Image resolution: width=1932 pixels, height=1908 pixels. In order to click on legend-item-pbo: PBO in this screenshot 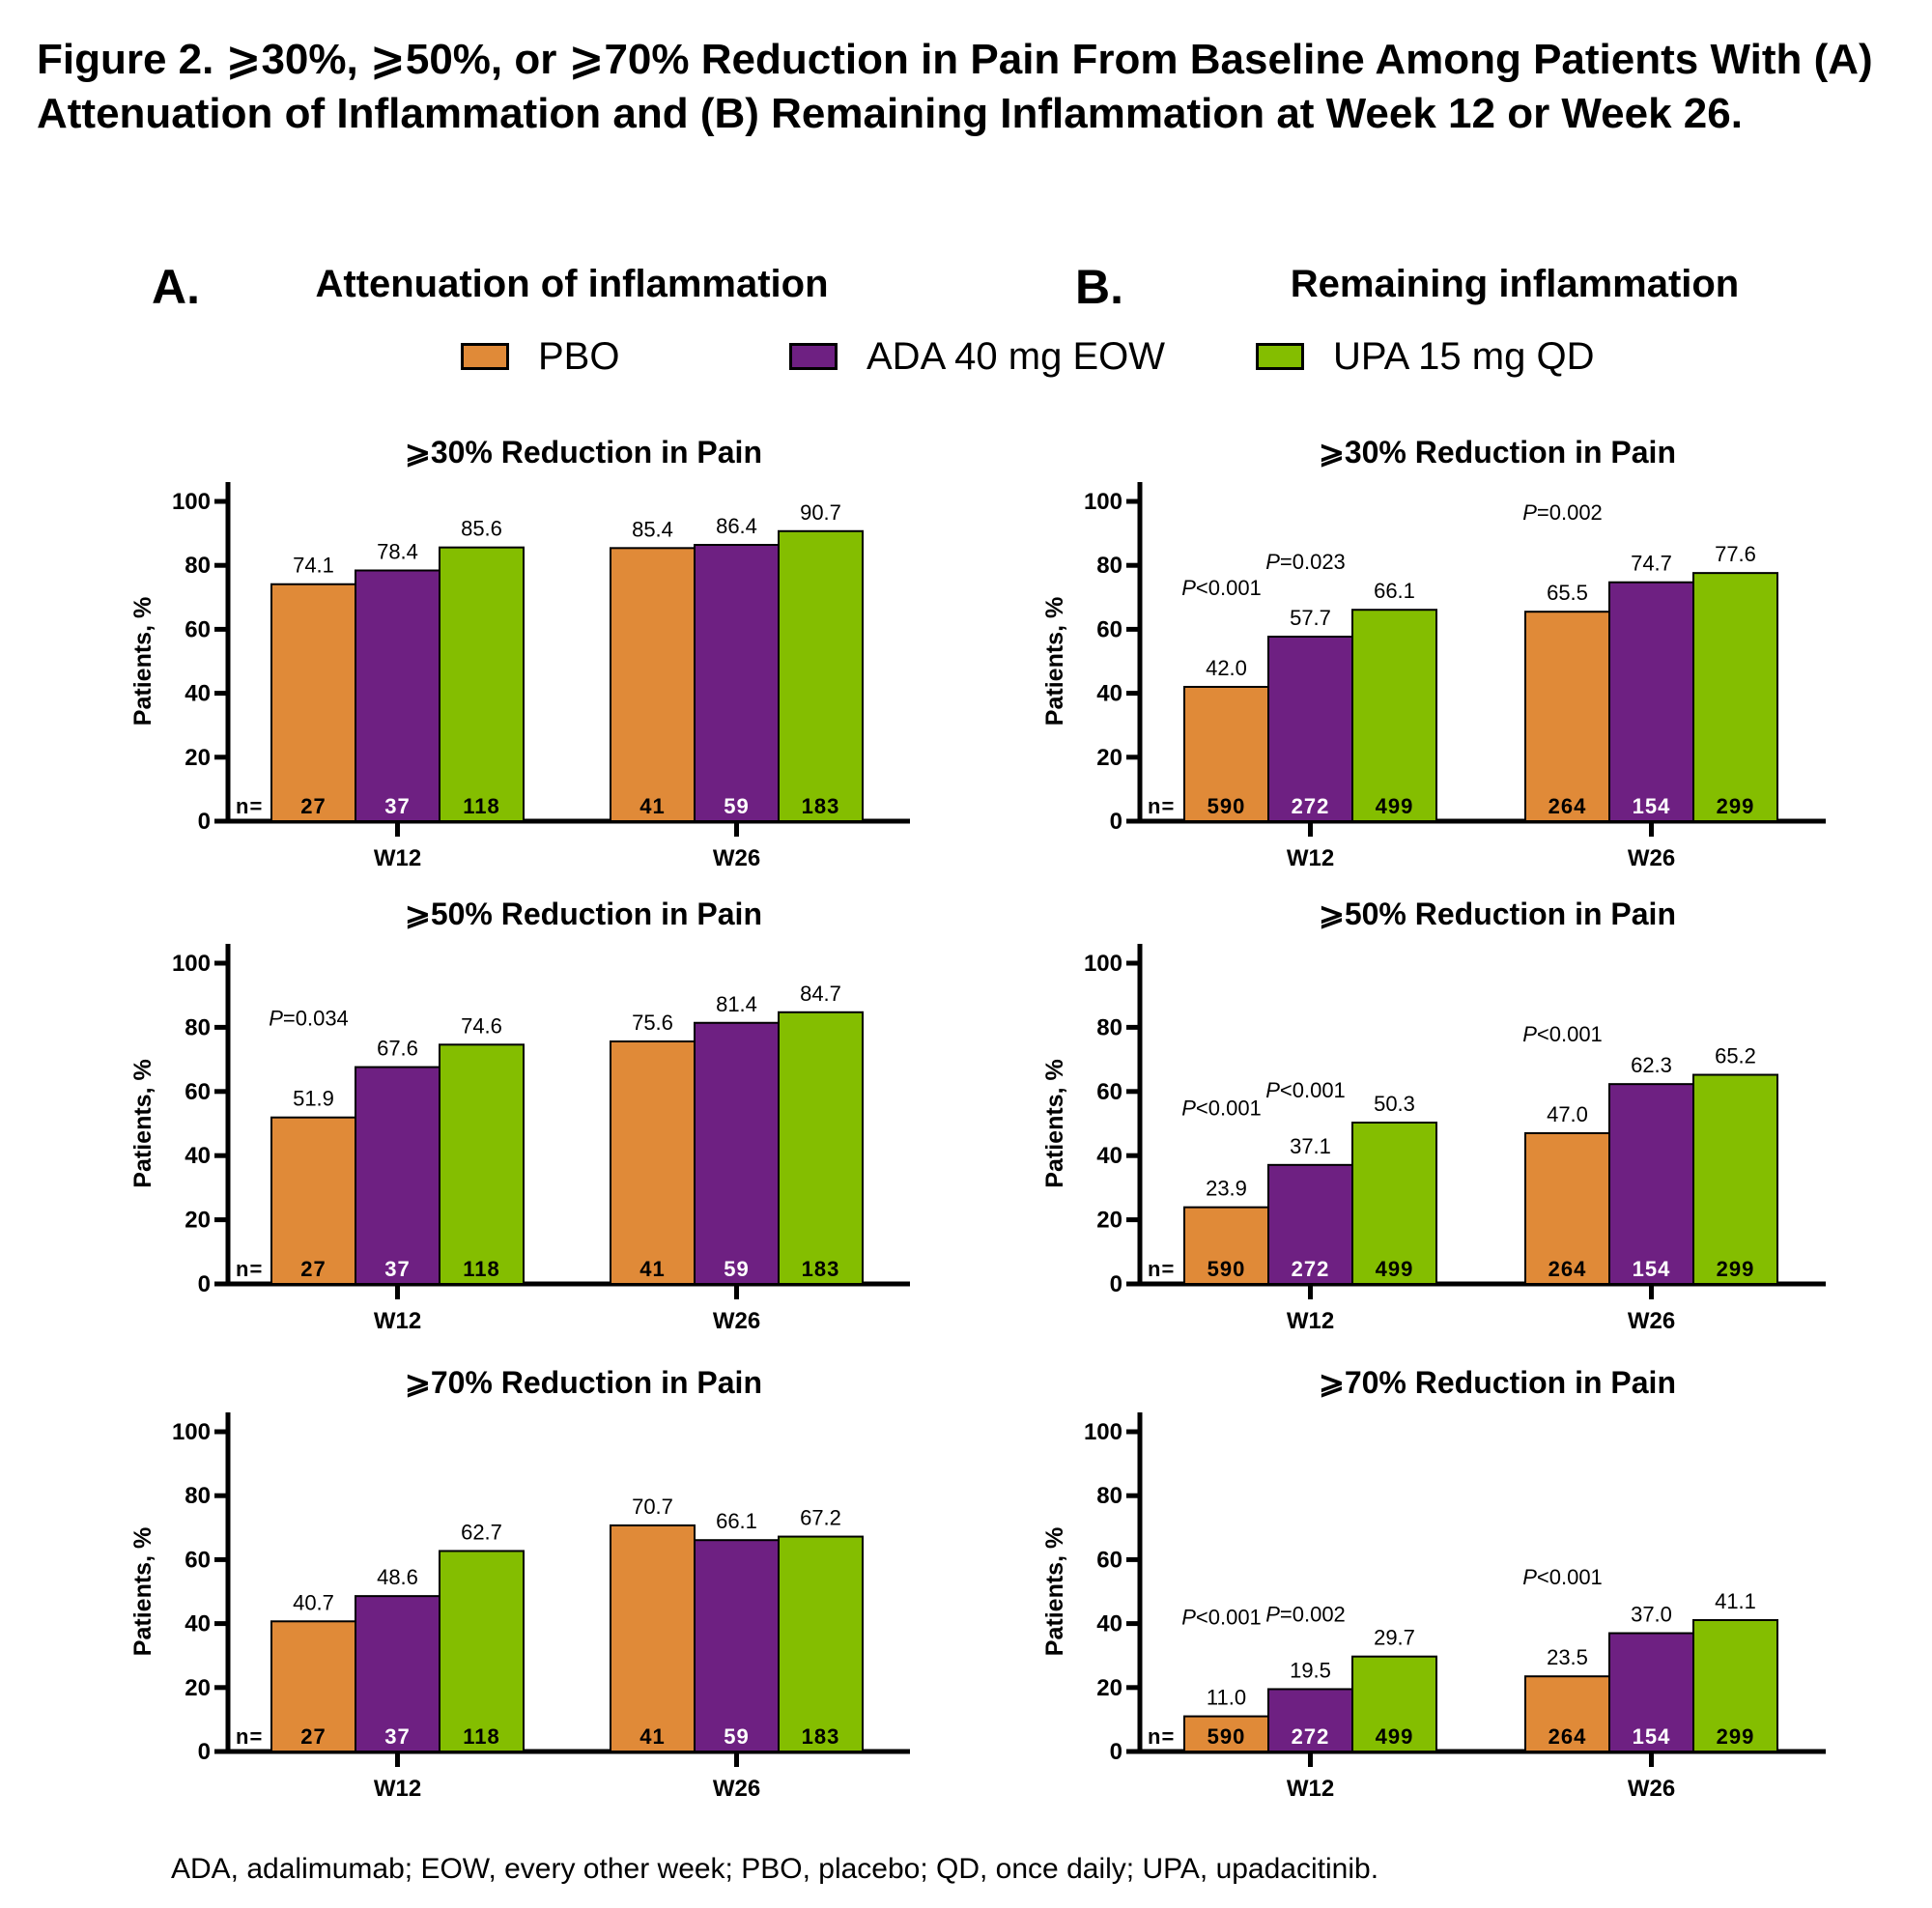, I will do `click(540, 357)`.